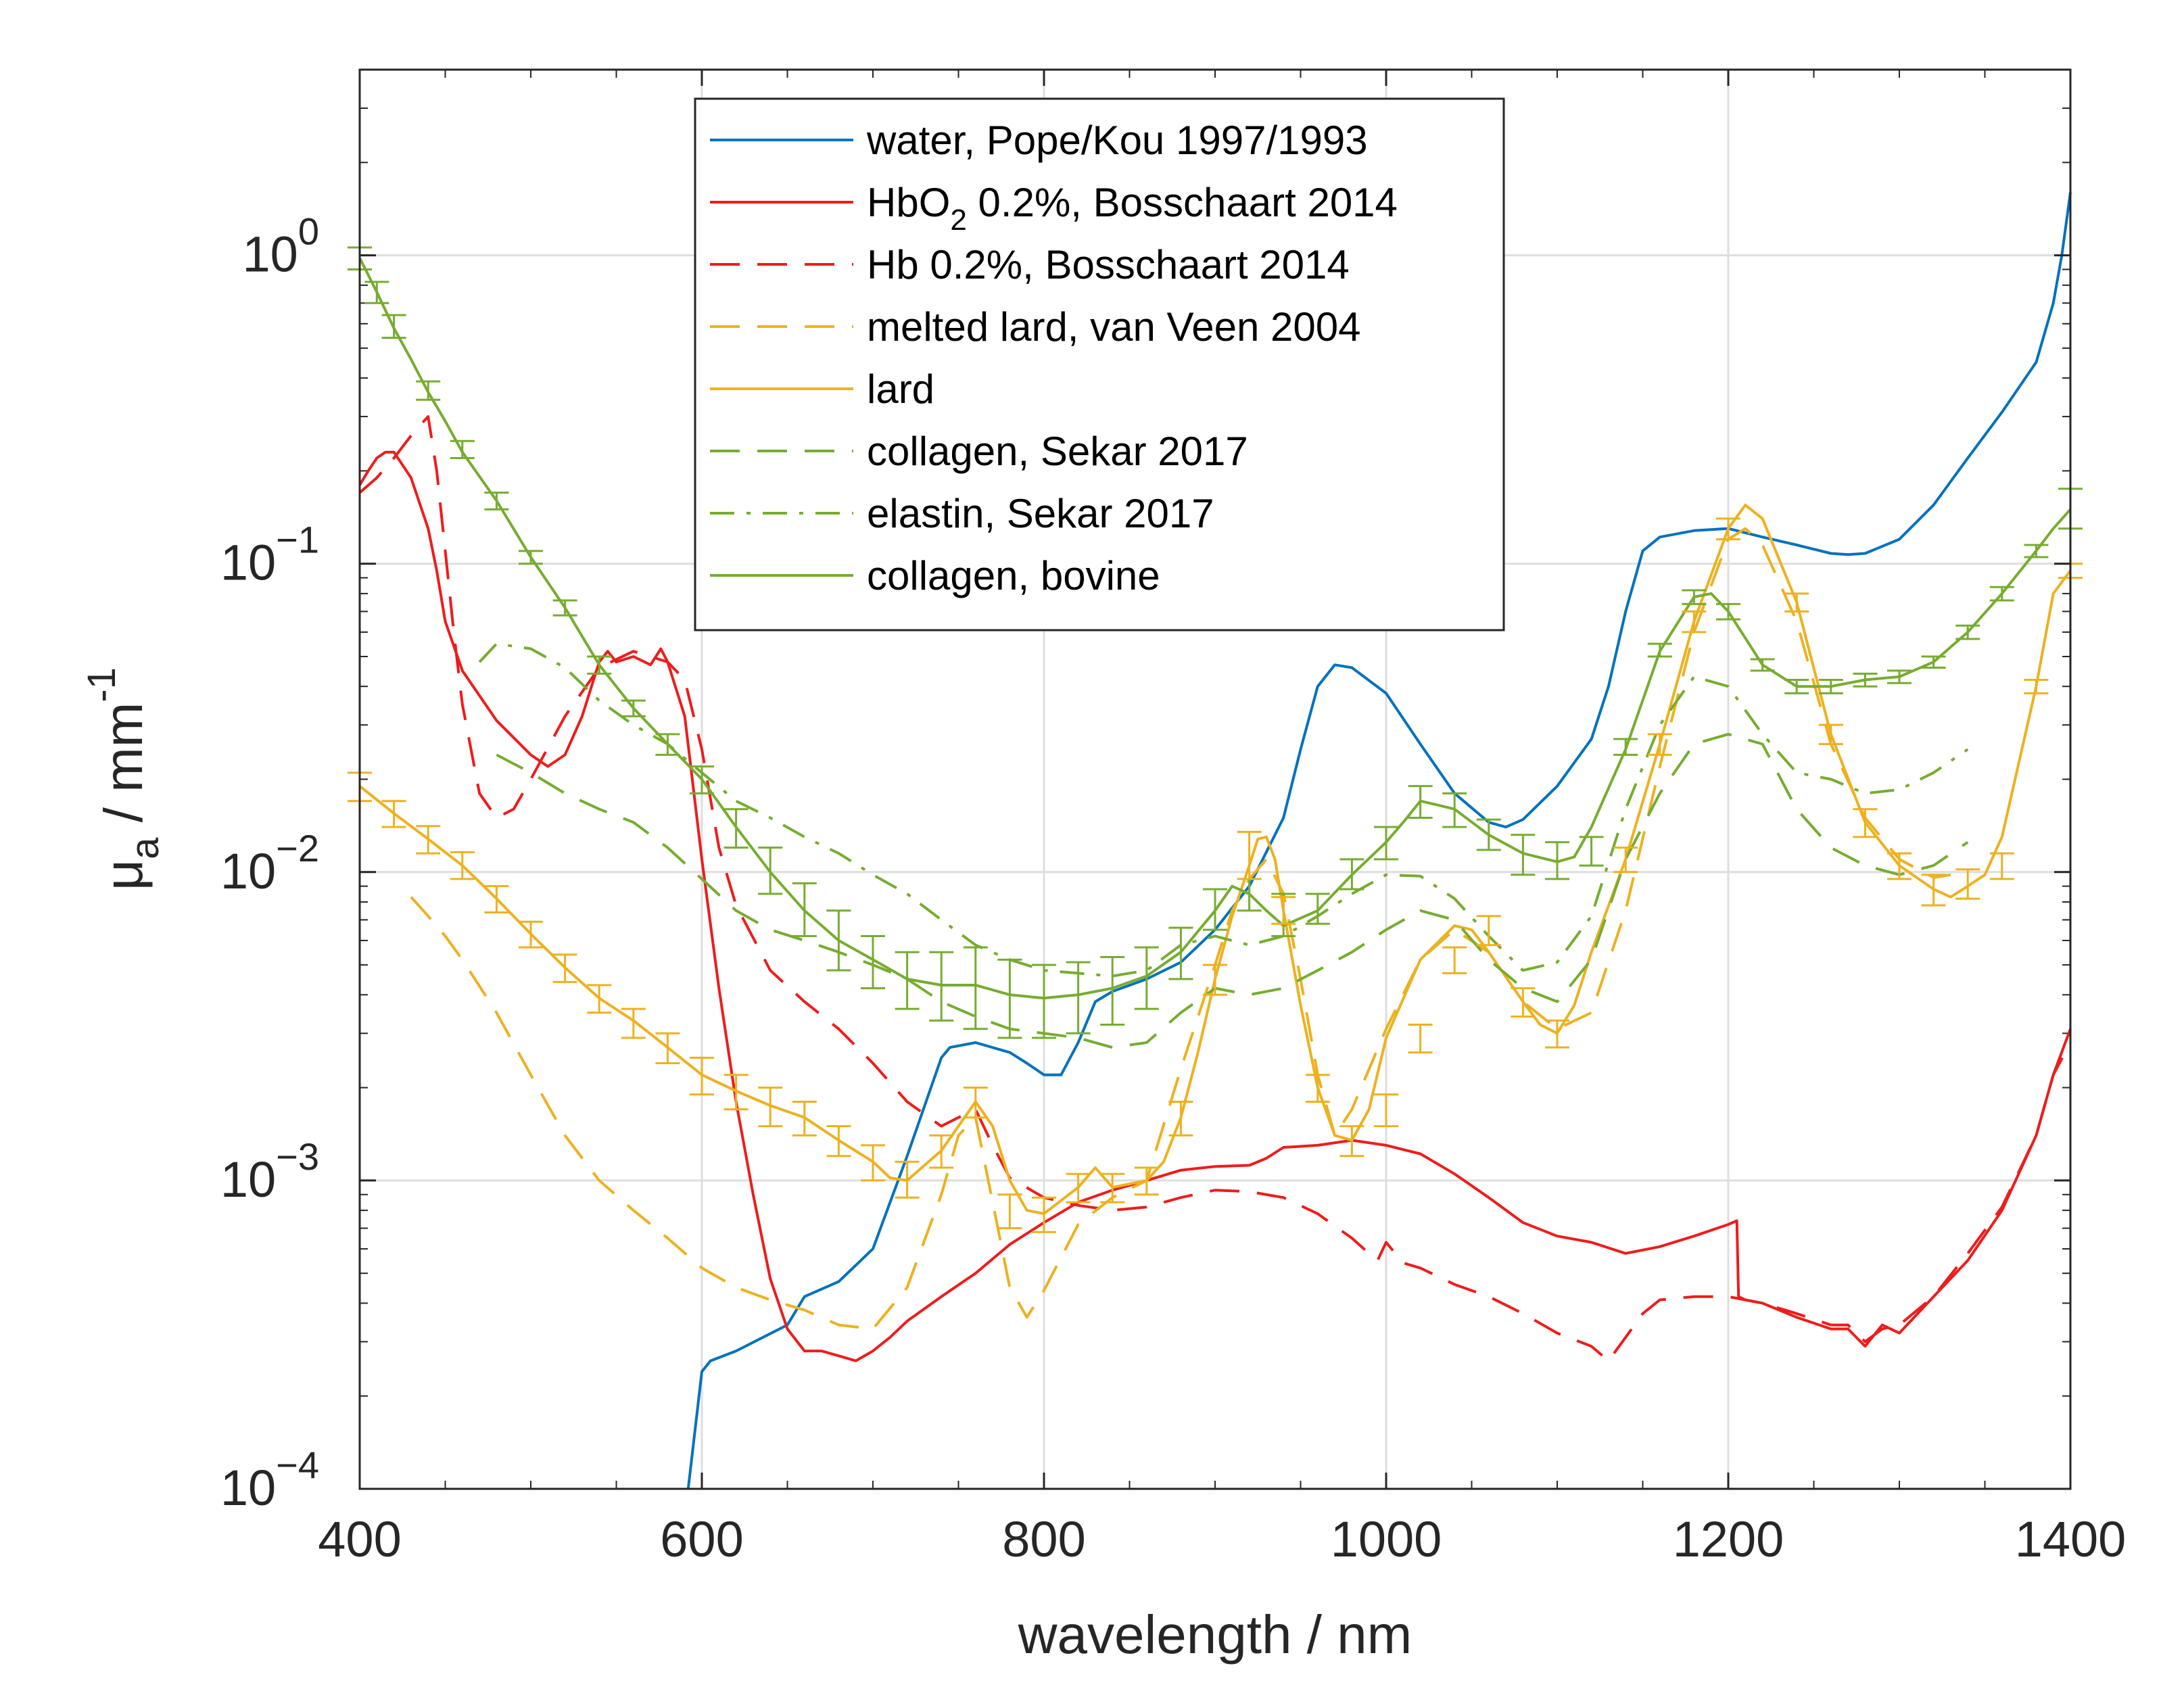  Describe the element at coordinates (822, 389) in the screenshot. I see `legend-item-lard: lard` at that location.